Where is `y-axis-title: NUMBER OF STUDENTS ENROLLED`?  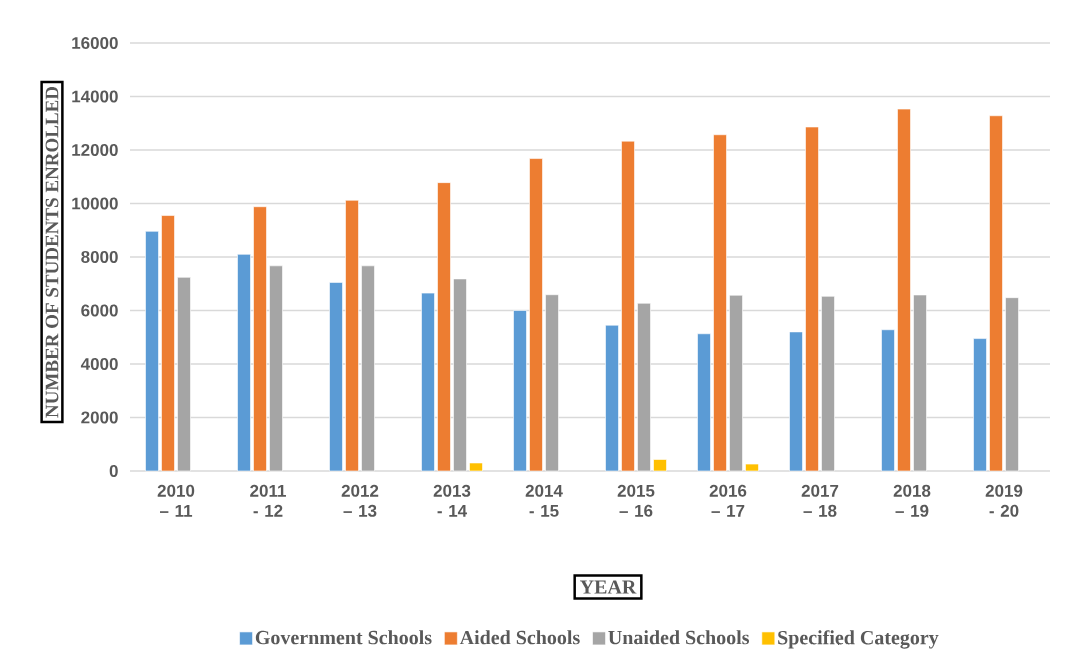 y-axis-title: NUMBER OF STUDENTS ENROLLED is located at coordinates (52, 252).